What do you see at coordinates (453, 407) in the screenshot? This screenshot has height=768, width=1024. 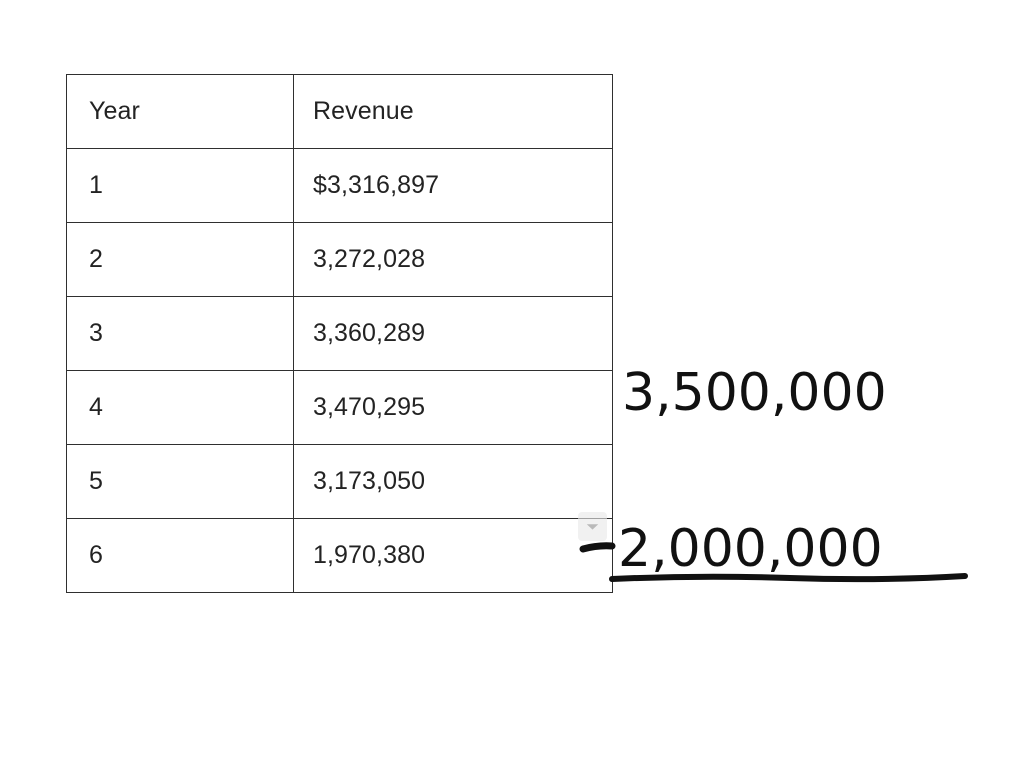 I see `cell-revenue: 3,470,295` at bounding box center [453, 407].